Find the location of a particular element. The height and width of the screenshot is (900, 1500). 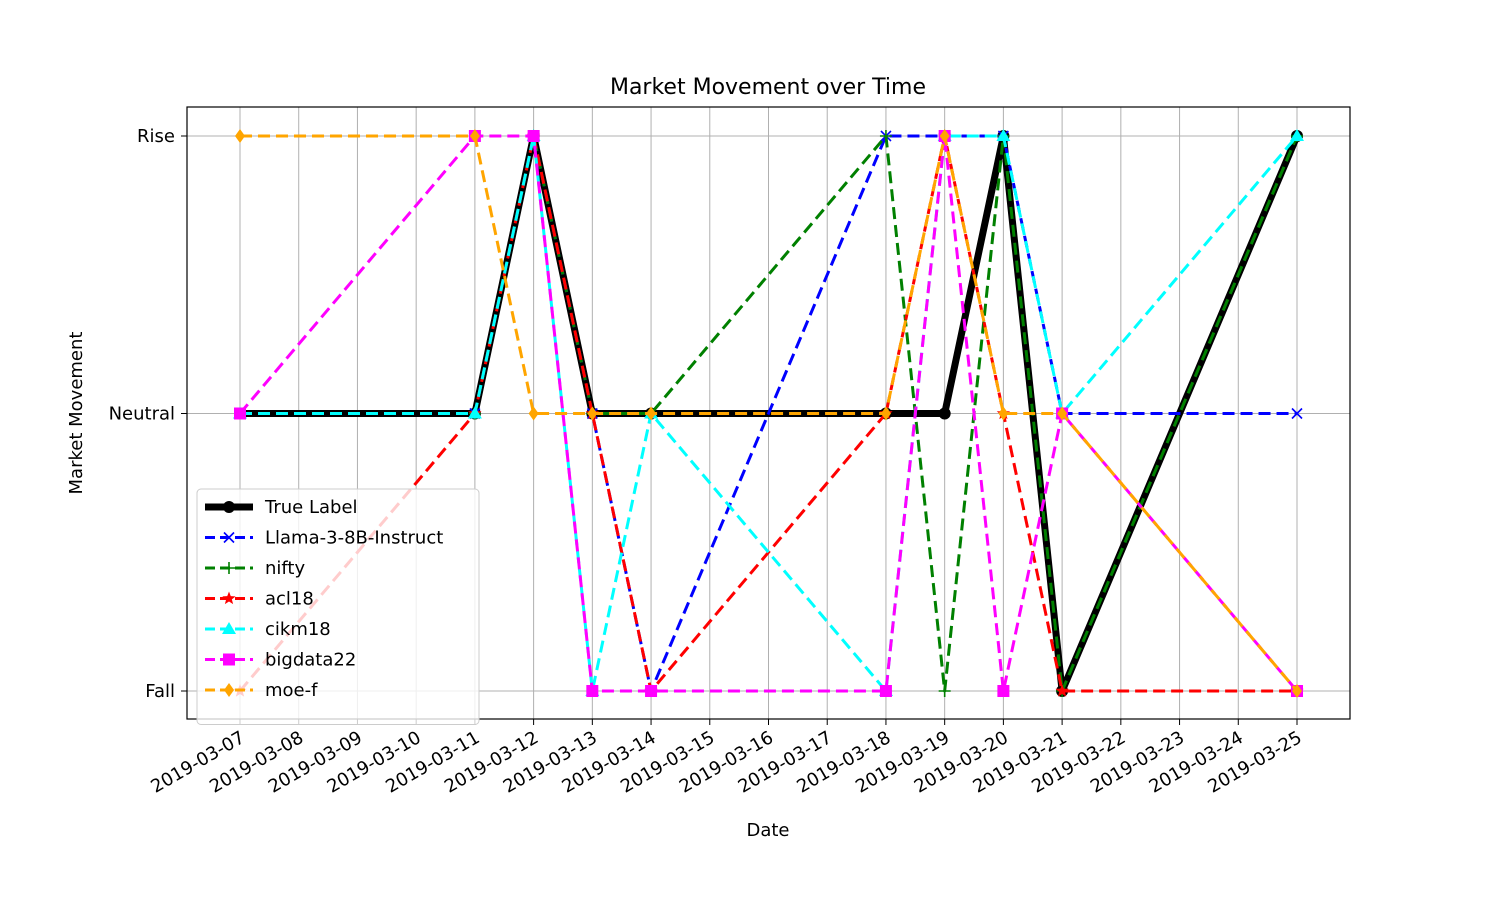

legend-item: cikm18 is located at coordinates (268, 629).